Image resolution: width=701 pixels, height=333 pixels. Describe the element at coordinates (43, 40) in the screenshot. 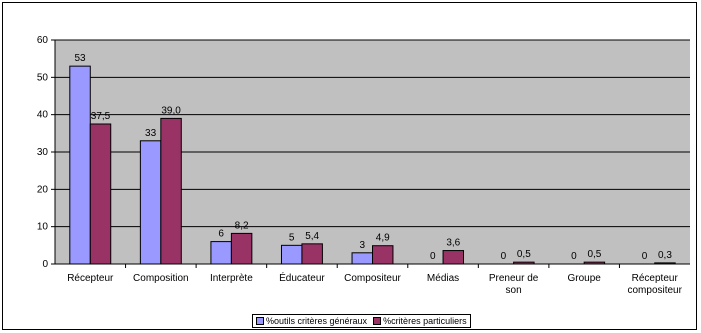

I see `y-tick-label: 60` at that location.